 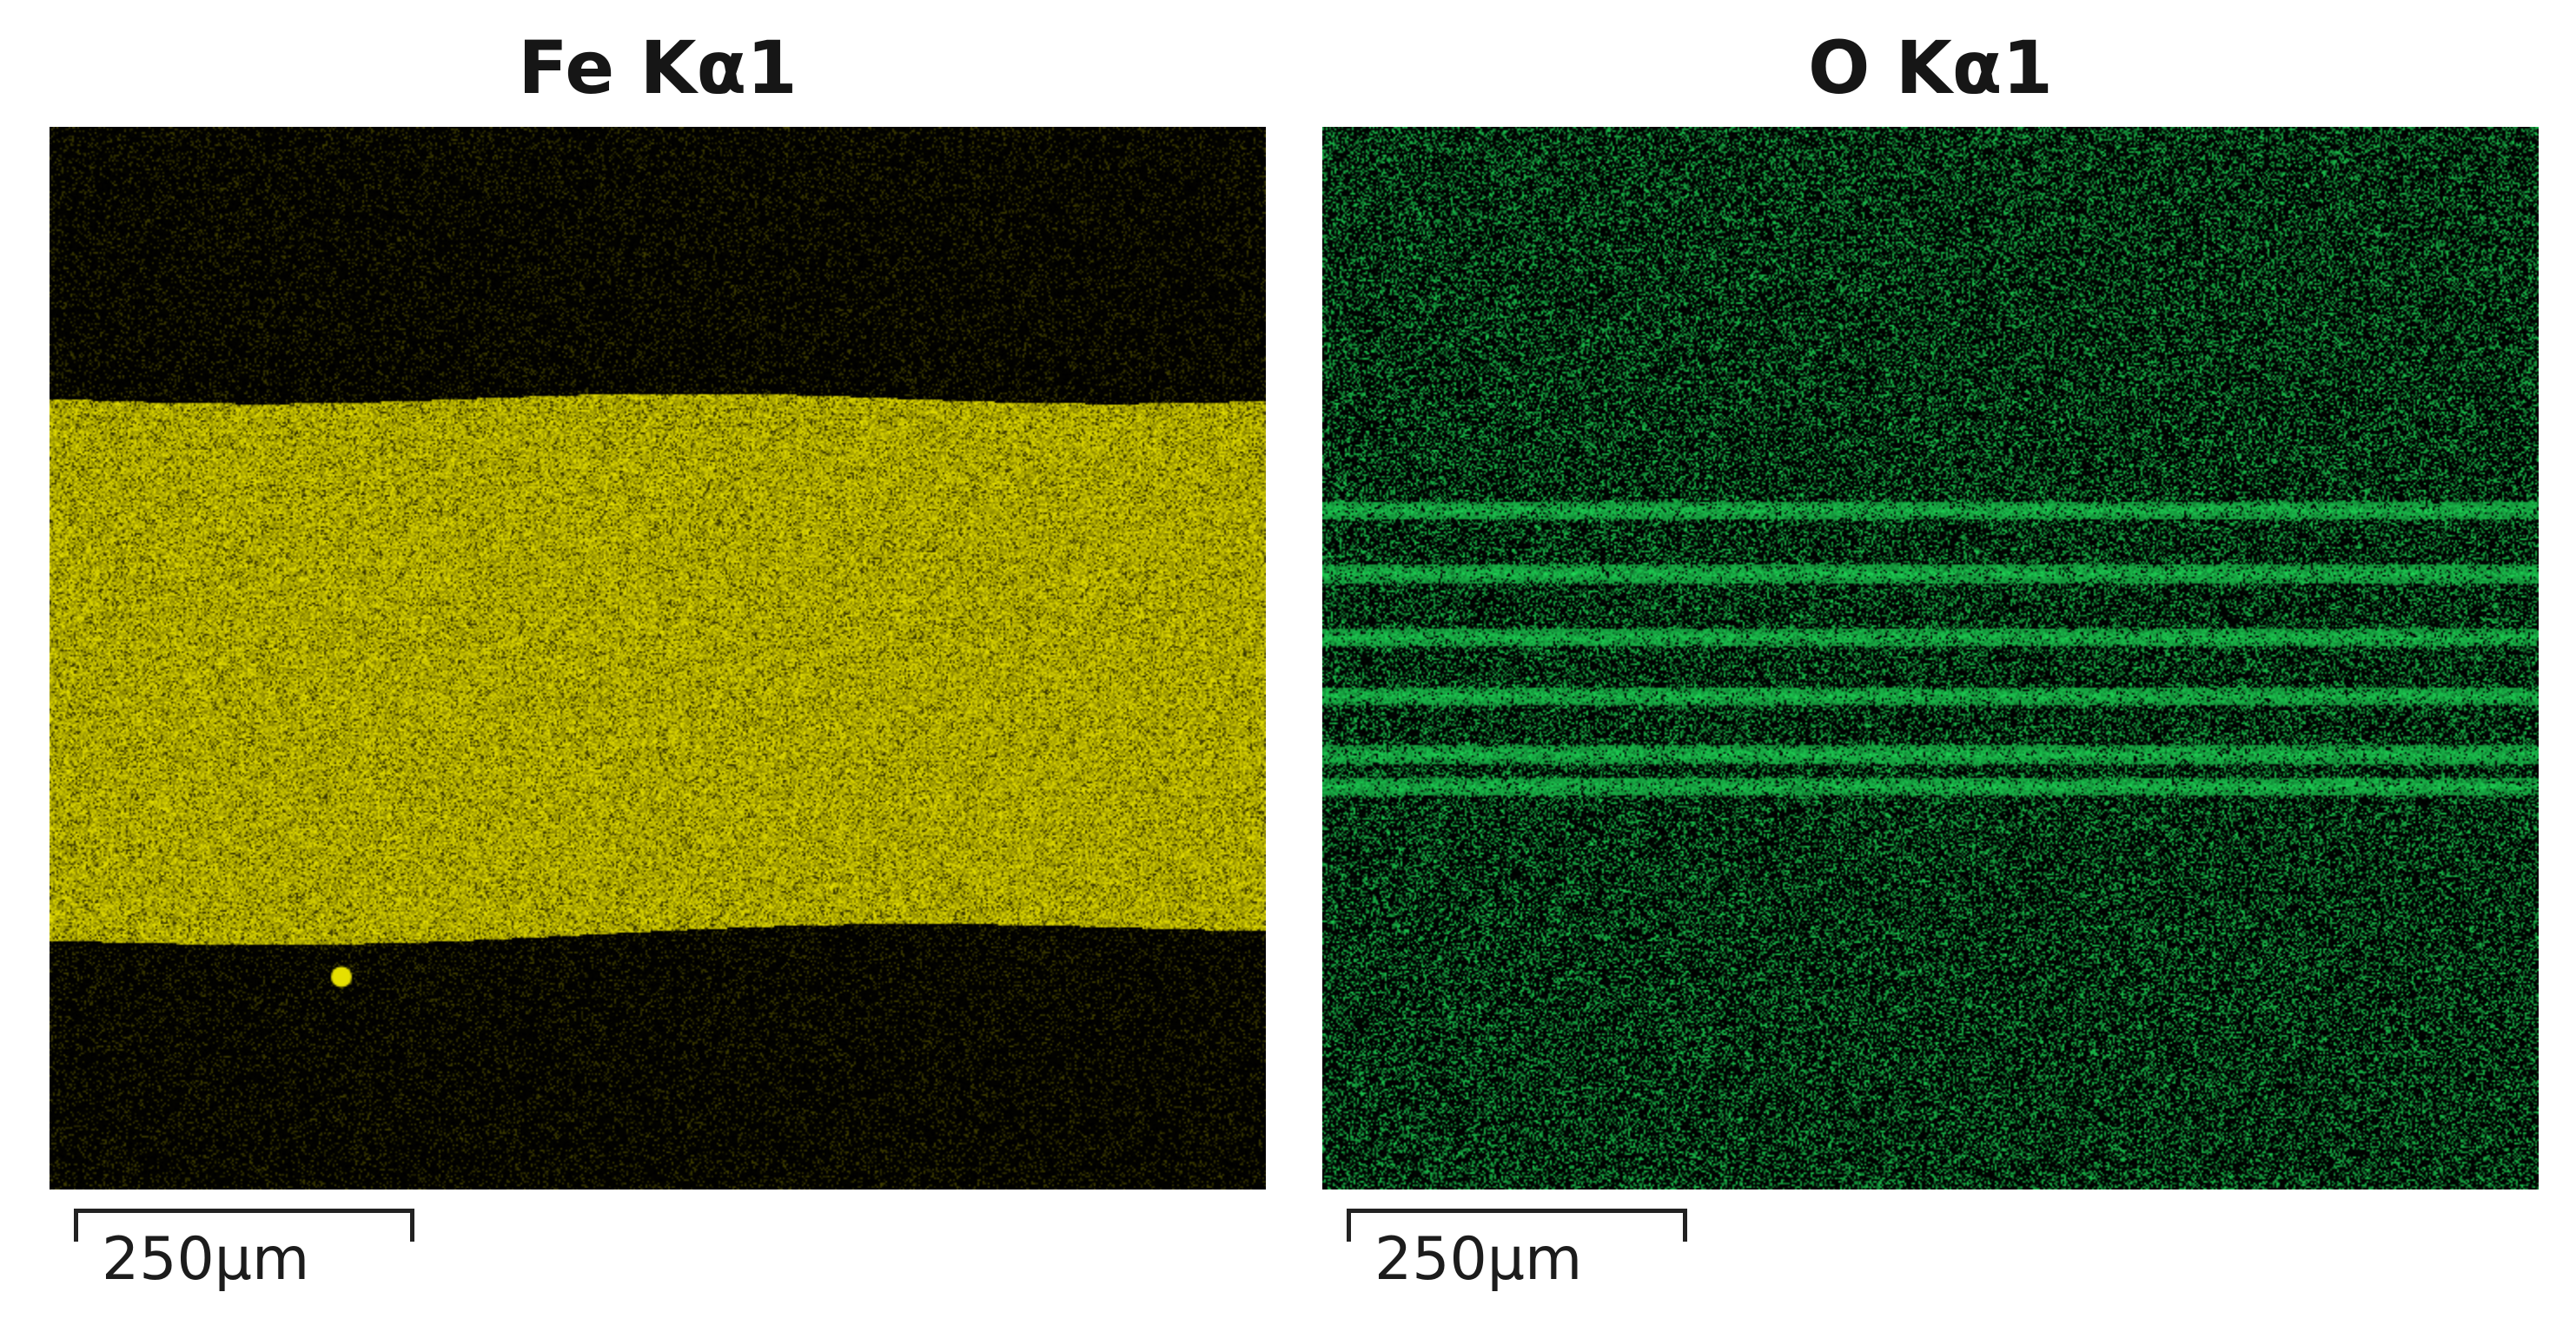 I want to click on fe-scale-bar, so click(x=244, y=1225).